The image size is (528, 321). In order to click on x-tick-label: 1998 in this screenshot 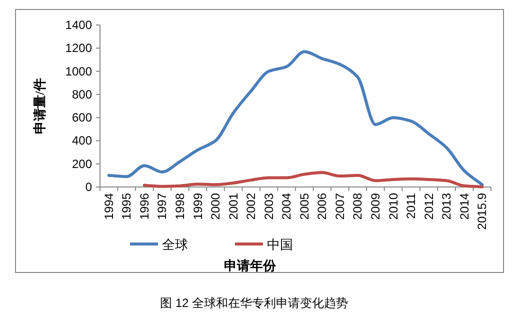, I will do `click(179, 206)`.